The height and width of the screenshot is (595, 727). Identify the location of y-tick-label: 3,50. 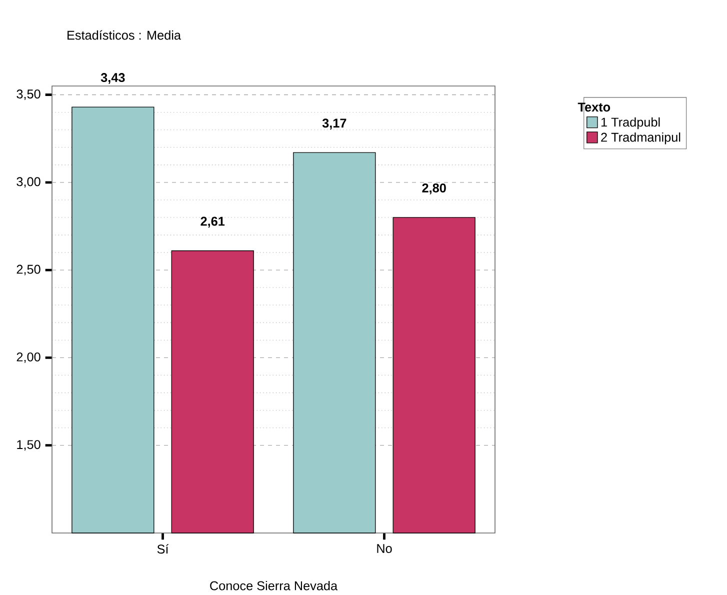
(28, 95).